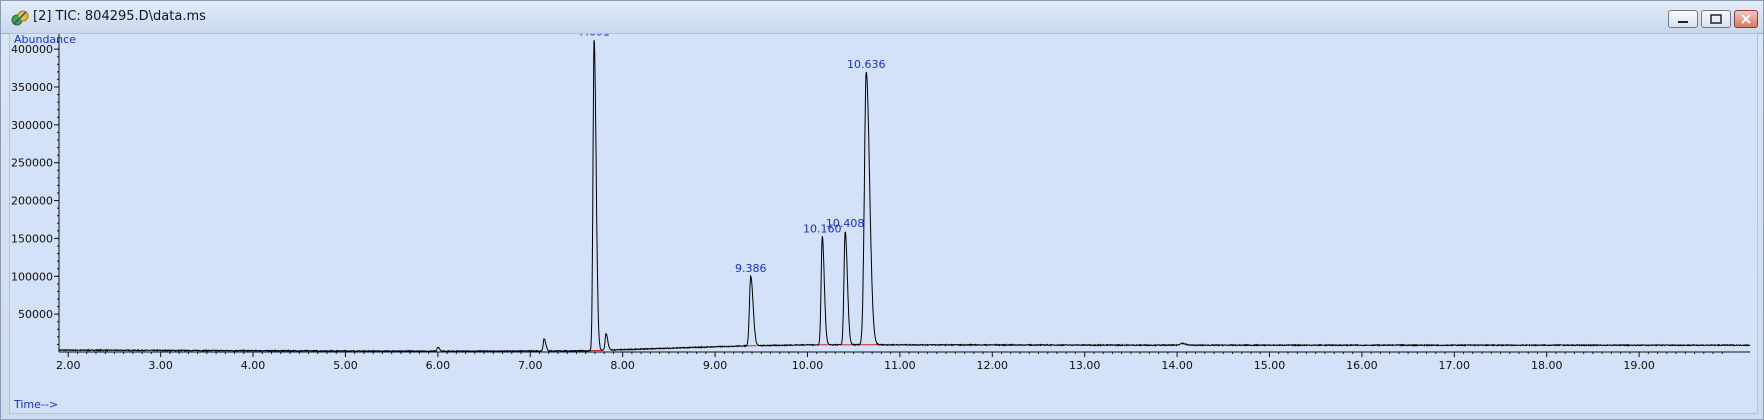 The height and width of the screenshot is (420, 1764). I want to click on x-tick-label: 14.00, so click(1177, 365).